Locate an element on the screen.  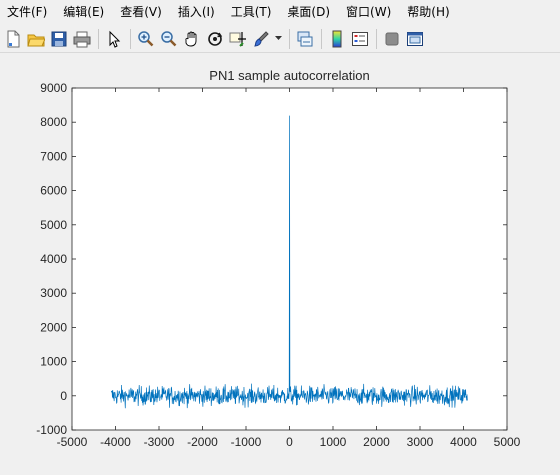
data-cursor-button is located at coordinates (238, 39).